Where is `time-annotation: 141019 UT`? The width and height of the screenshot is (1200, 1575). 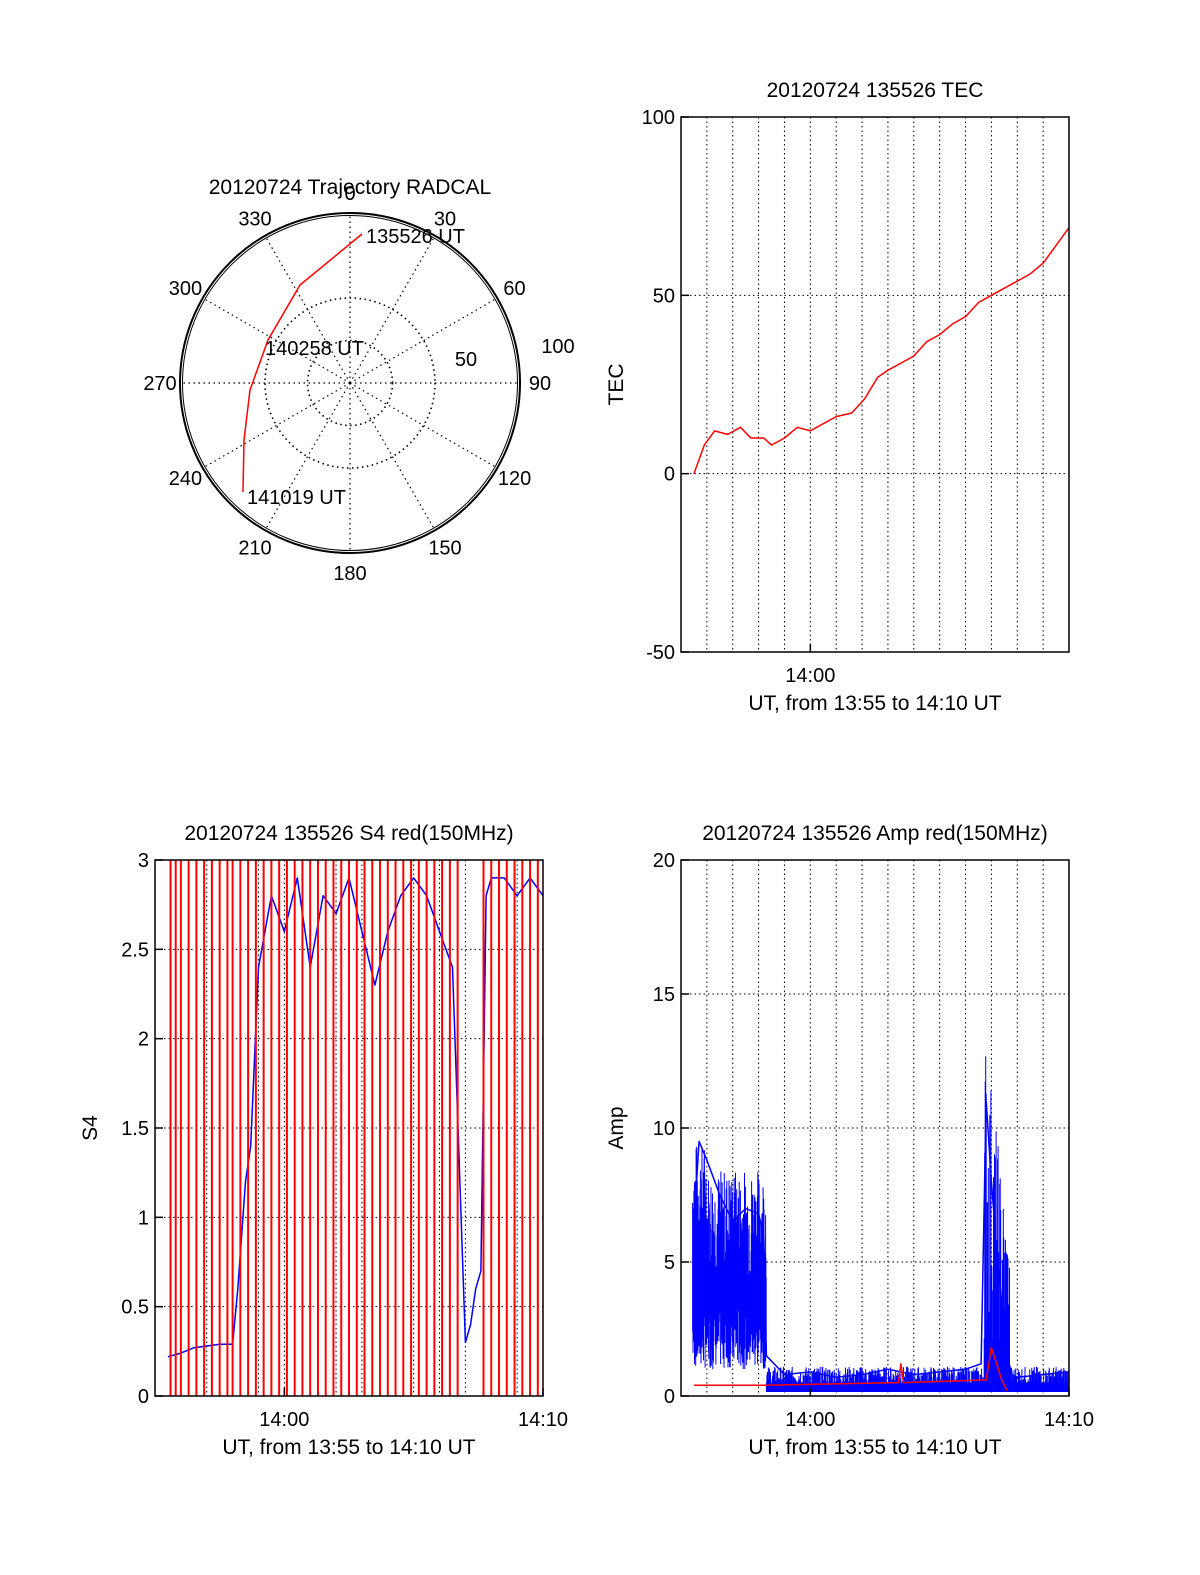
time-annotation: 141019 UT is located at coordinates (296, 498).